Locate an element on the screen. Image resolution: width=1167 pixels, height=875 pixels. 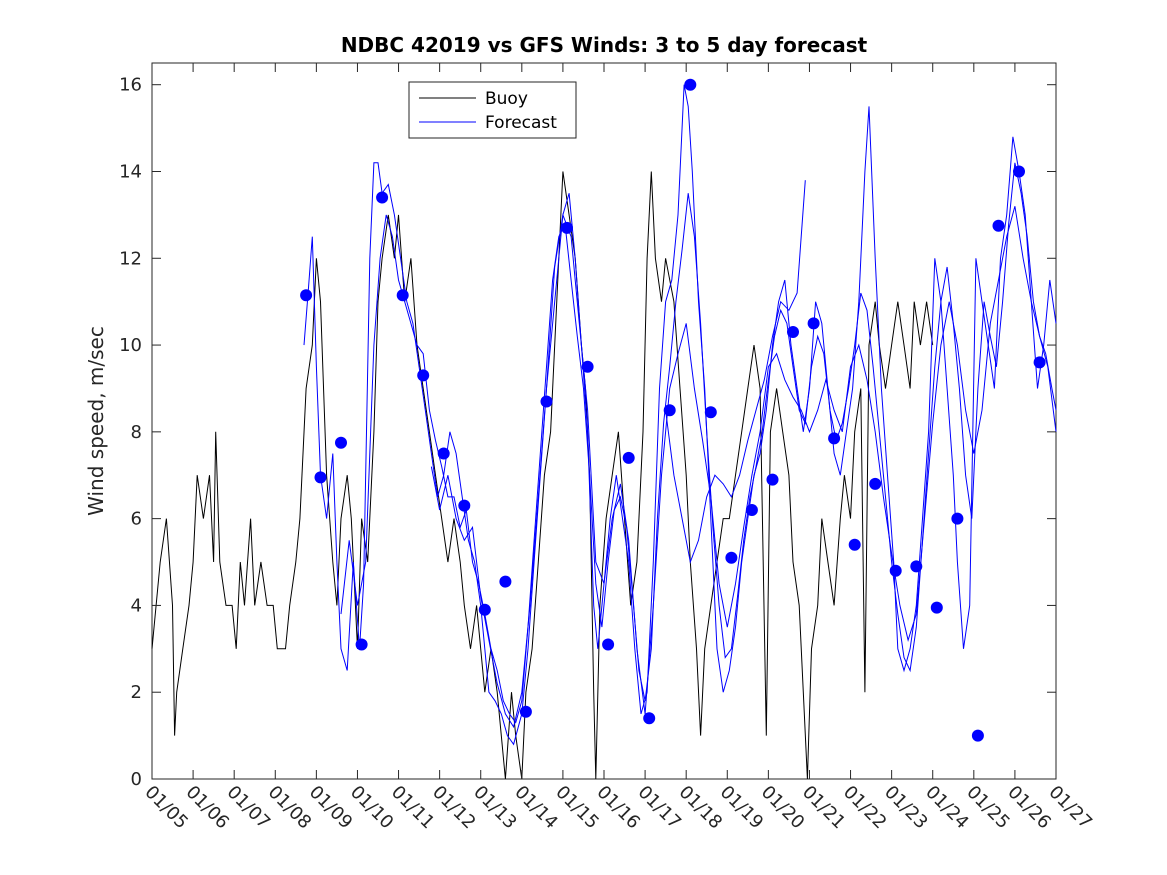
legend-box is located at coordinates (492, 110).